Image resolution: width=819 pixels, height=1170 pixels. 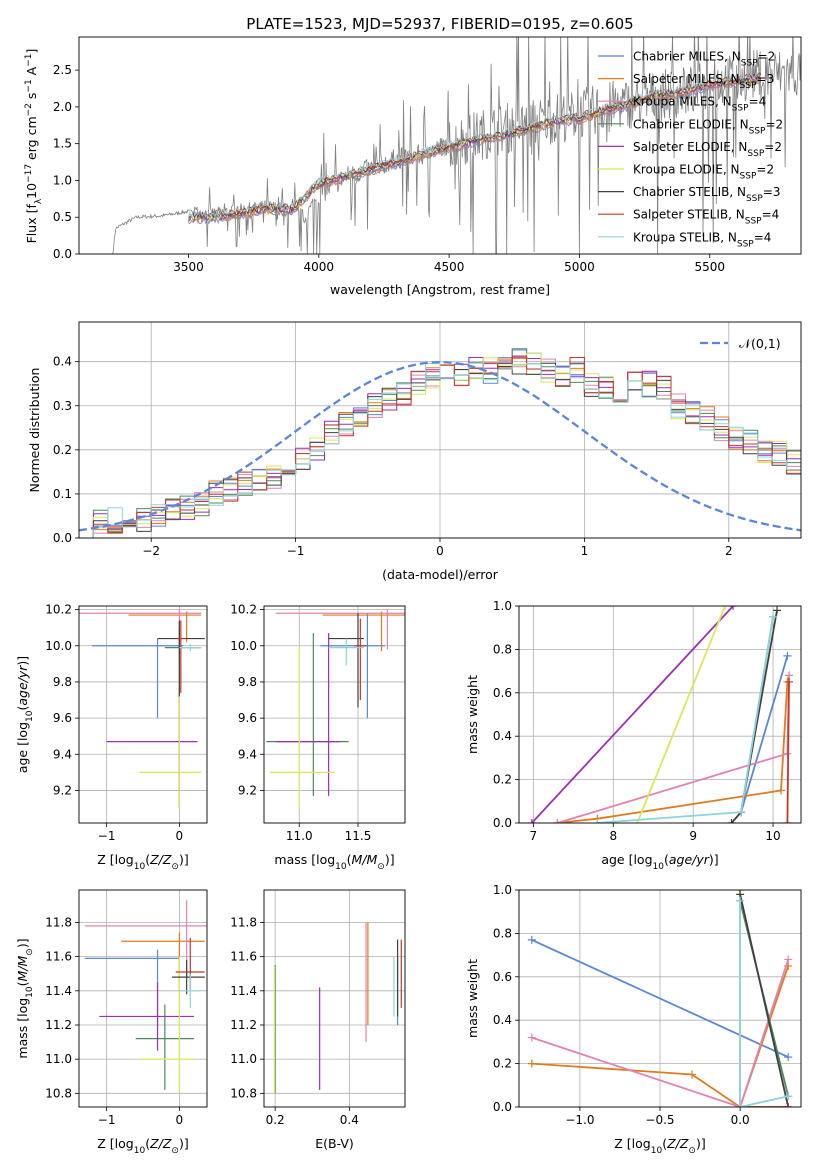 I want to click on x-tick-label: 2, so click(x=729, y=551).